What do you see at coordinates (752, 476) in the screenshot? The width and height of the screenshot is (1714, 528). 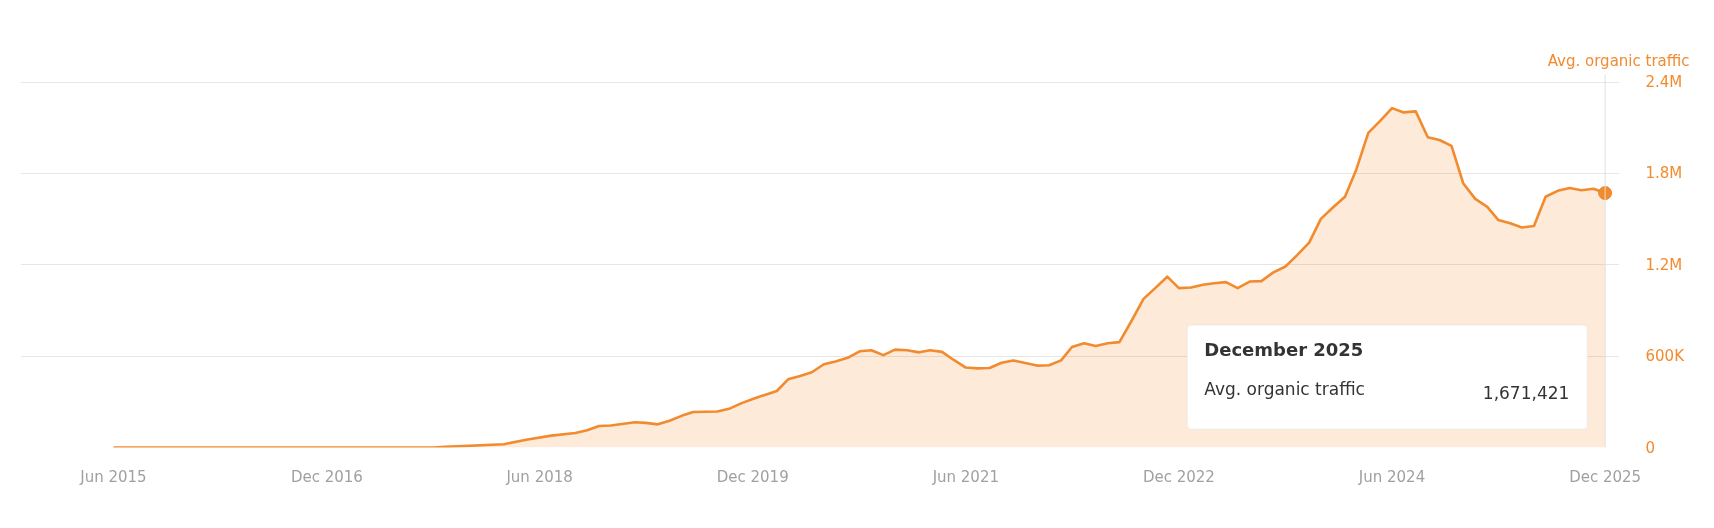 I see `x-tick-label: Dec 2019` at bounding box center [752, 476].